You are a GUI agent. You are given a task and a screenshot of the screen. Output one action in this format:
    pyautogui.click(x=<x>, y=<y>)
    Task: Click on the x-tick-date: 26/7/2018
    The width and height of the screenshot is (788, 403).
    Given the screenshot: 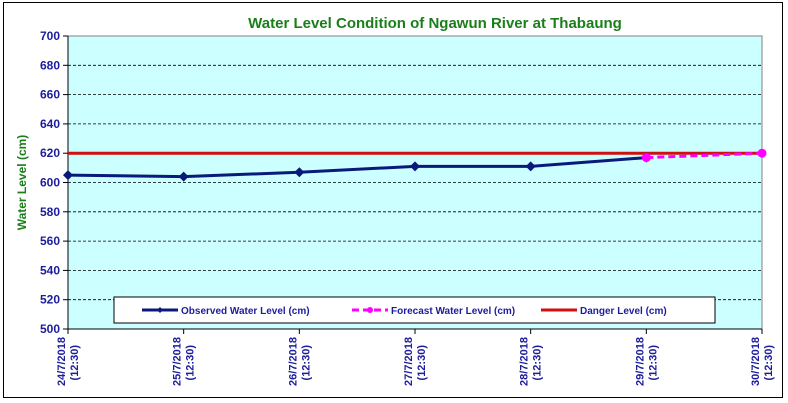 What is the action you would take?
    pyautogui.click(x=293, y=361)
    